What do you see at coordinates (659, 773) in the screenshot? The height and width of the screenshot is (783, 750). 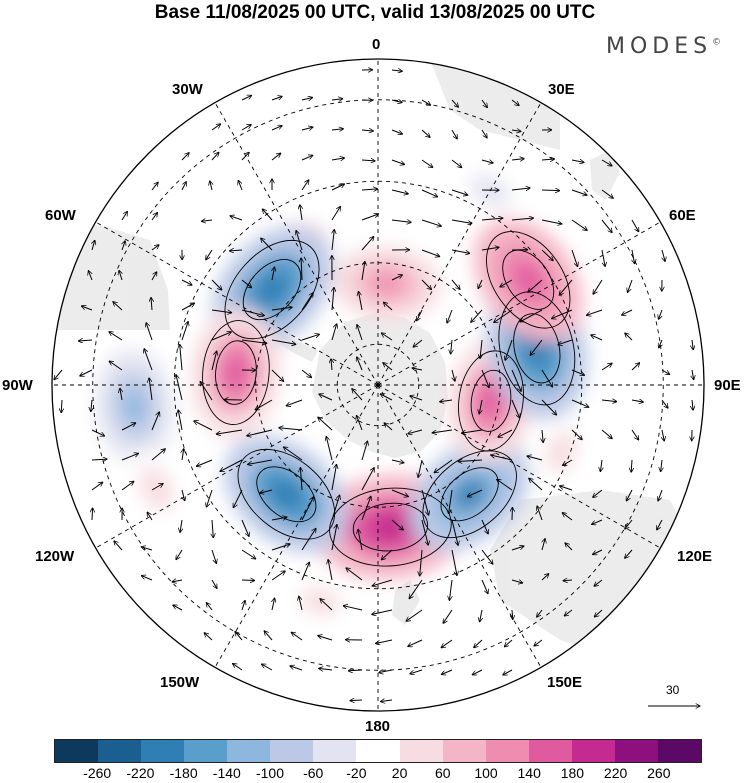 I see `colorbar-tick-label: 260` at bounding box center [659, 773].